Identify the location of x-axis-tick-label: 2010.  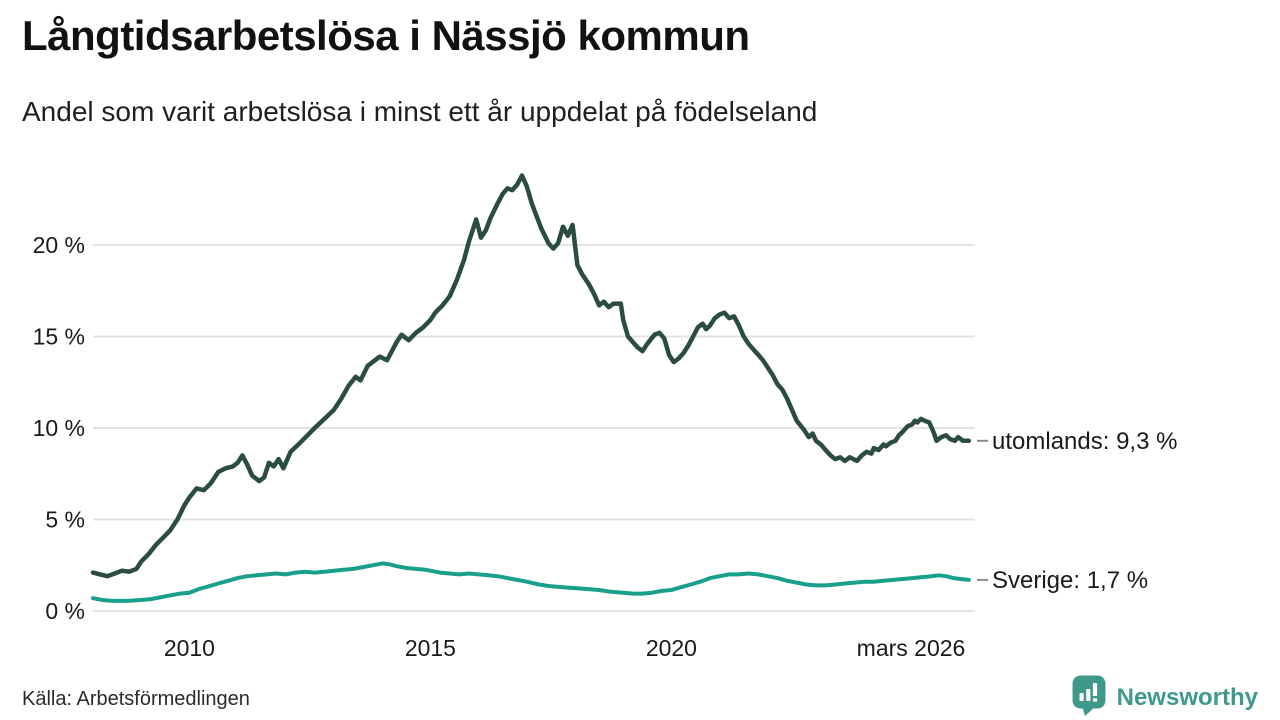
(189, 648).